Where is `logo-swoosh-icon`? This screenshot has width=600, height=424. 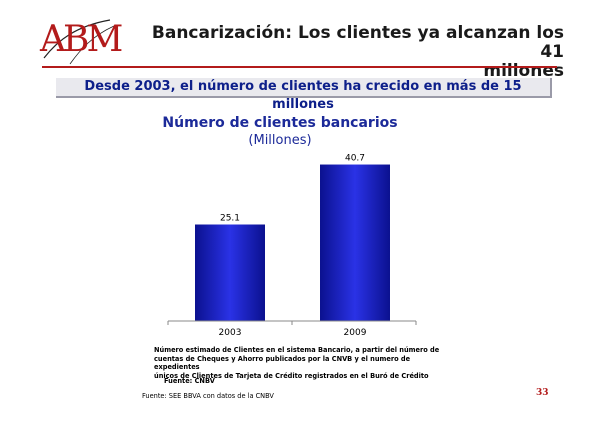 logo-swoosh-icon is located at coordinates (79, 42).